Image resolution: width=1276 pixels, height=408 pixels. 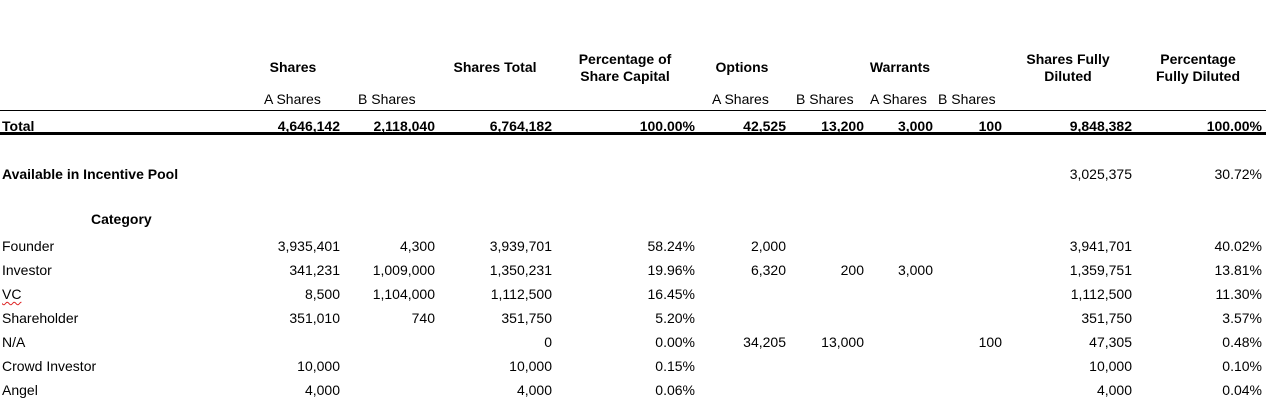 I want to click on row-shares-fully-diluted: 47,305, so click(x=1110, y=342).